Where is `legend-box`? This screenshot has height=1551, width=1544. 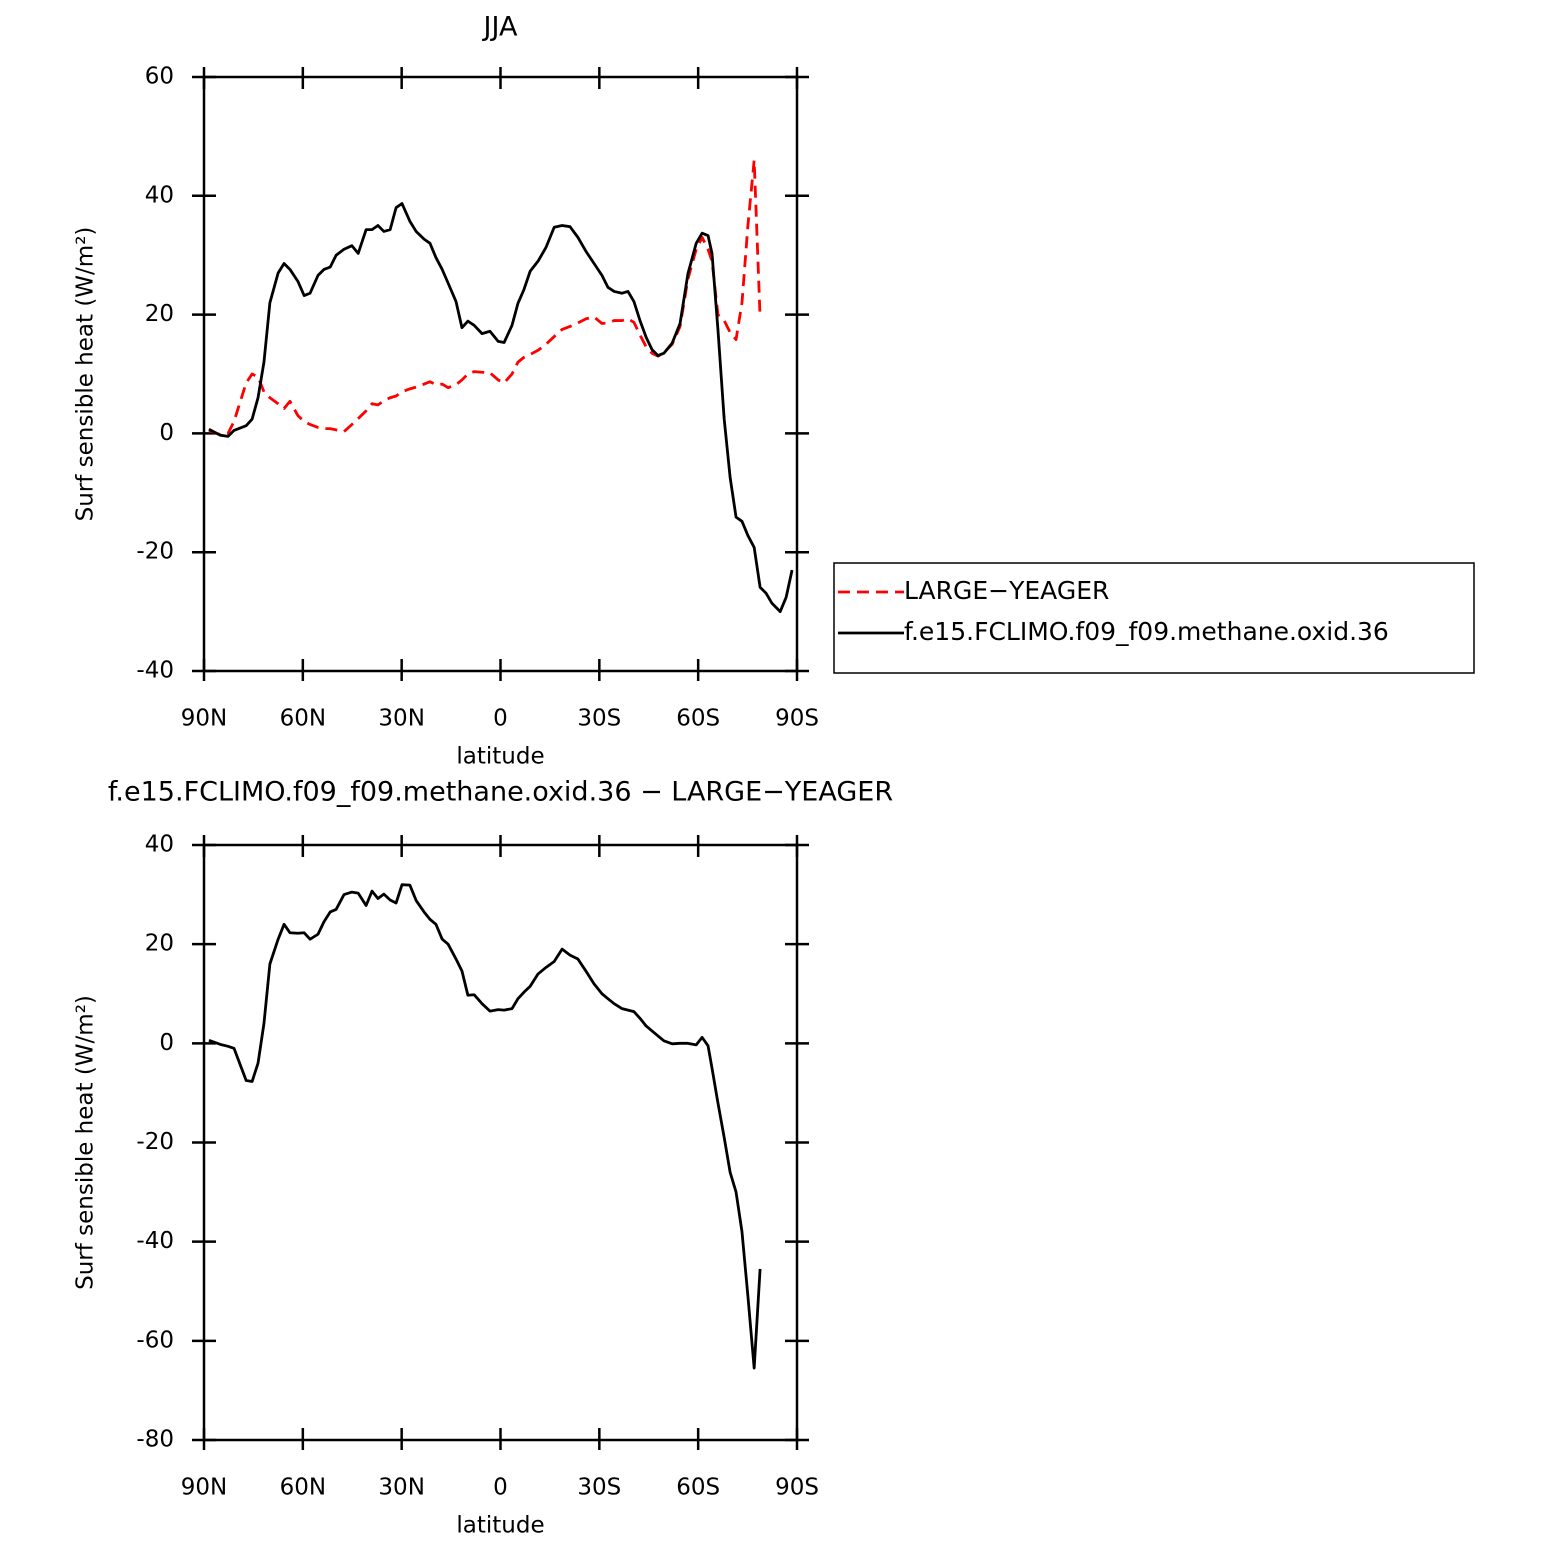 legend-box is located at coordinates (1154, 618).